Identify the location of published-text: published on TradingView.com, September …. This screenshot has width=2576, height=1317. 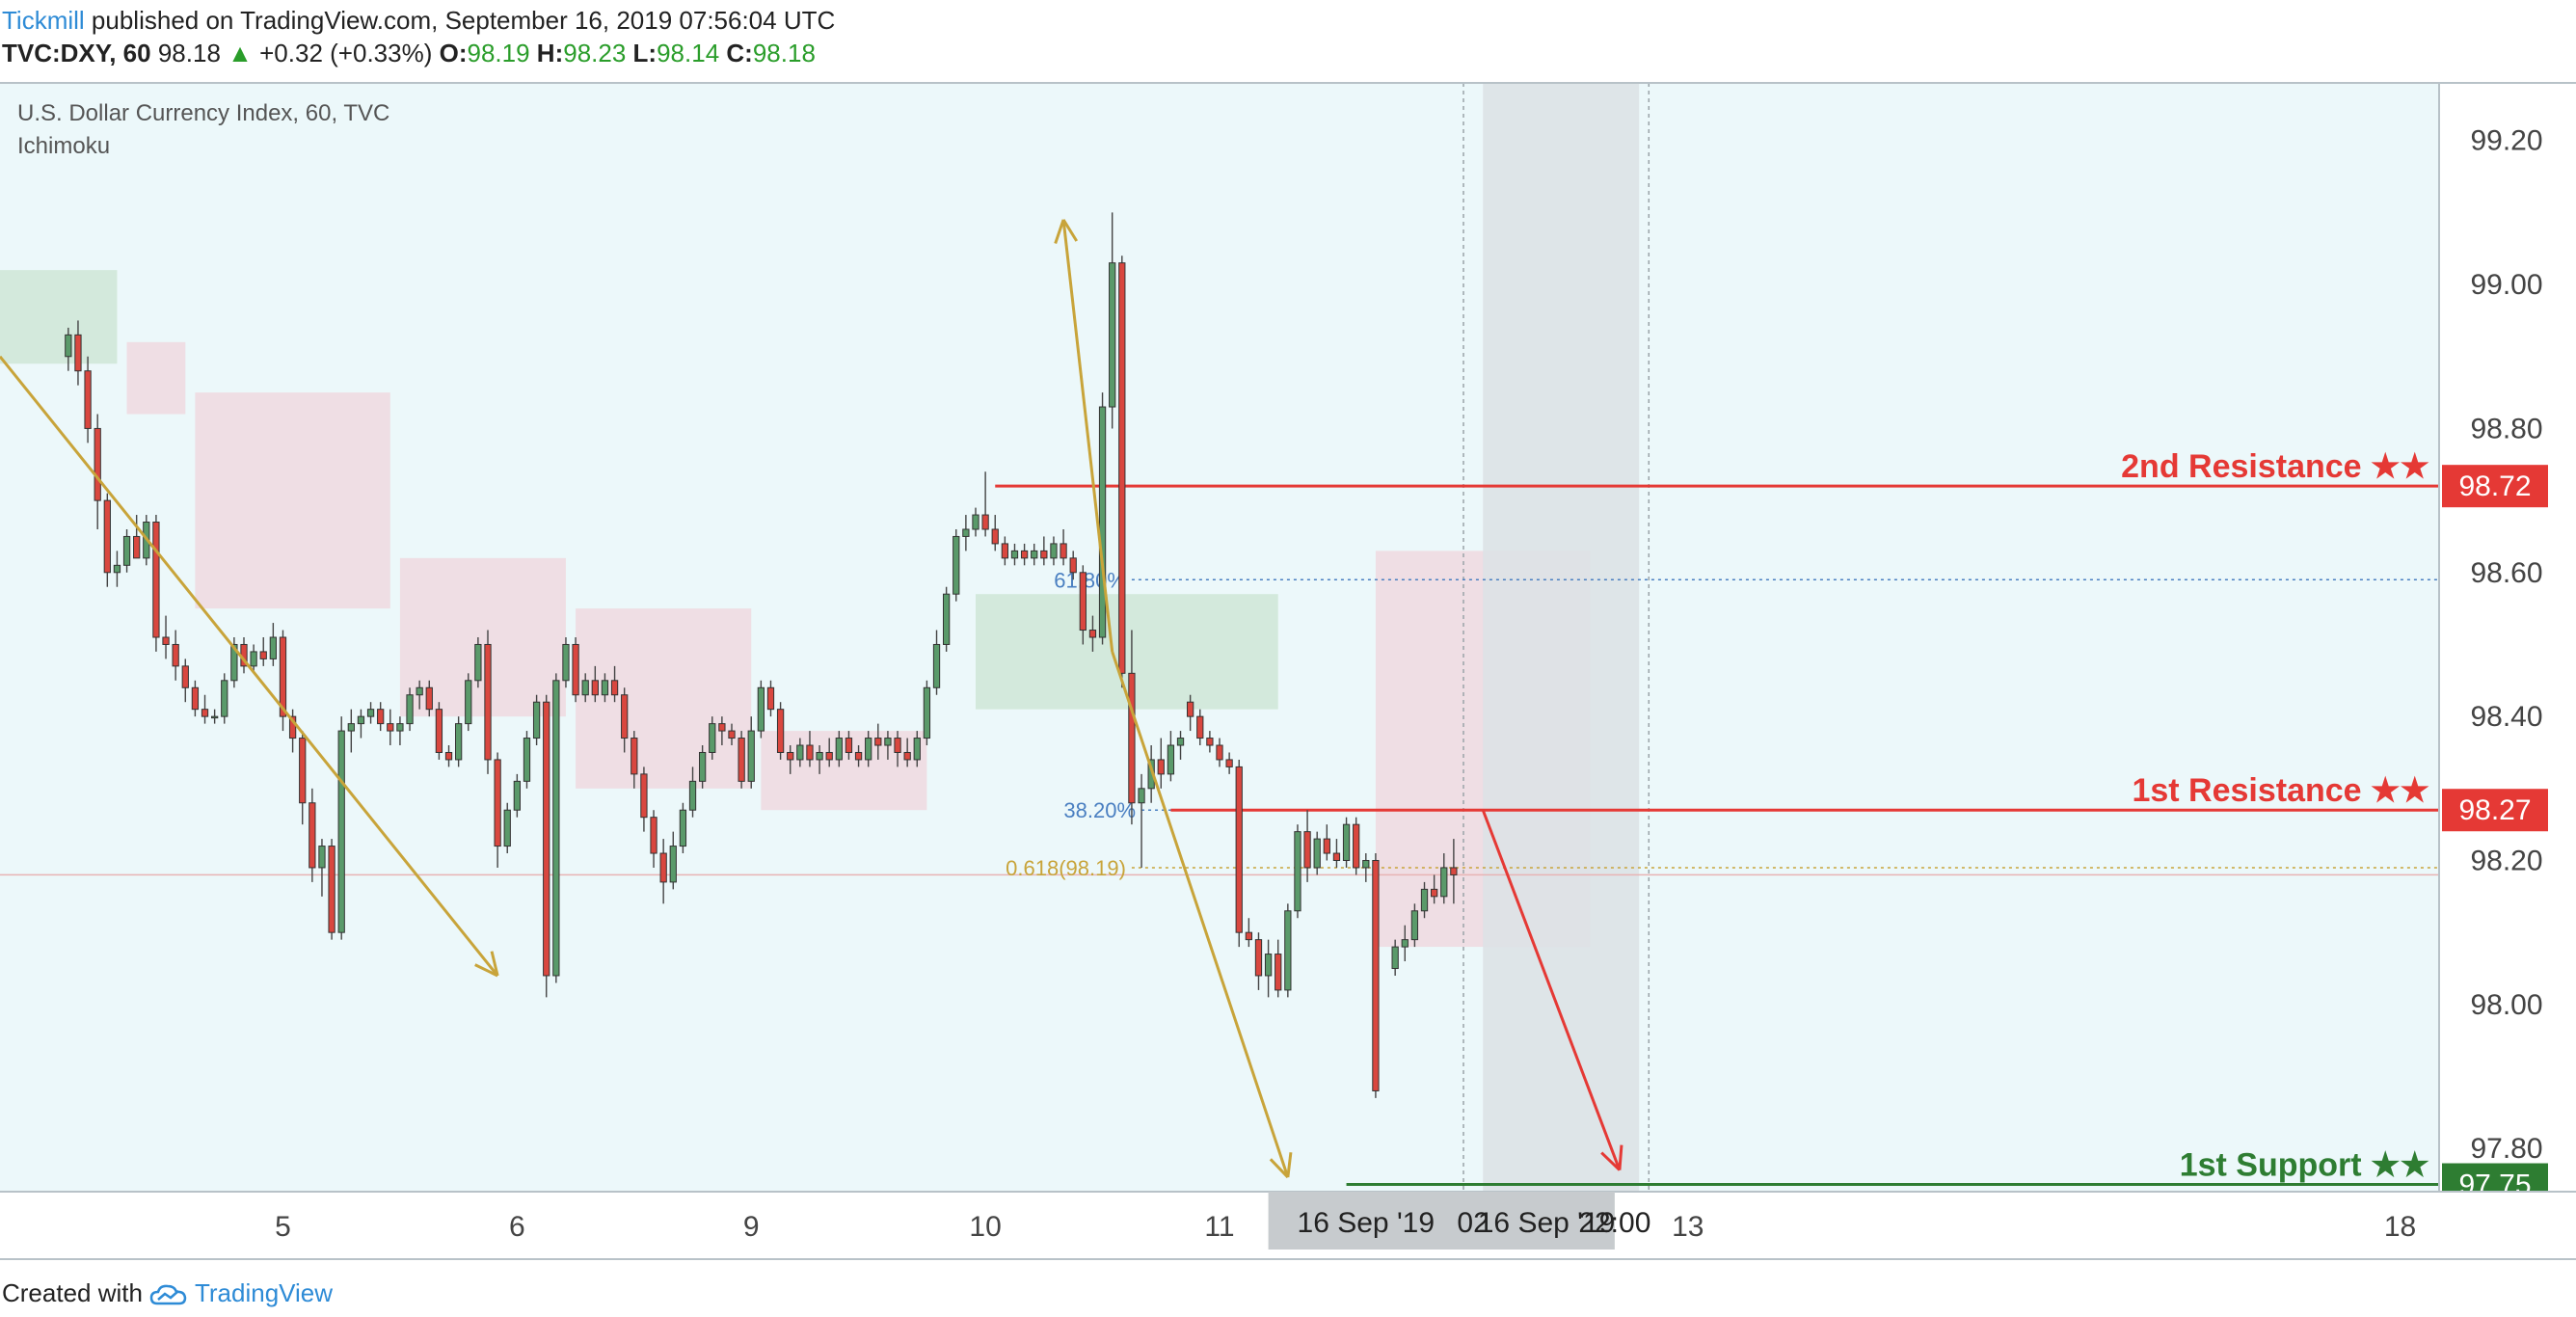
(464, 20).